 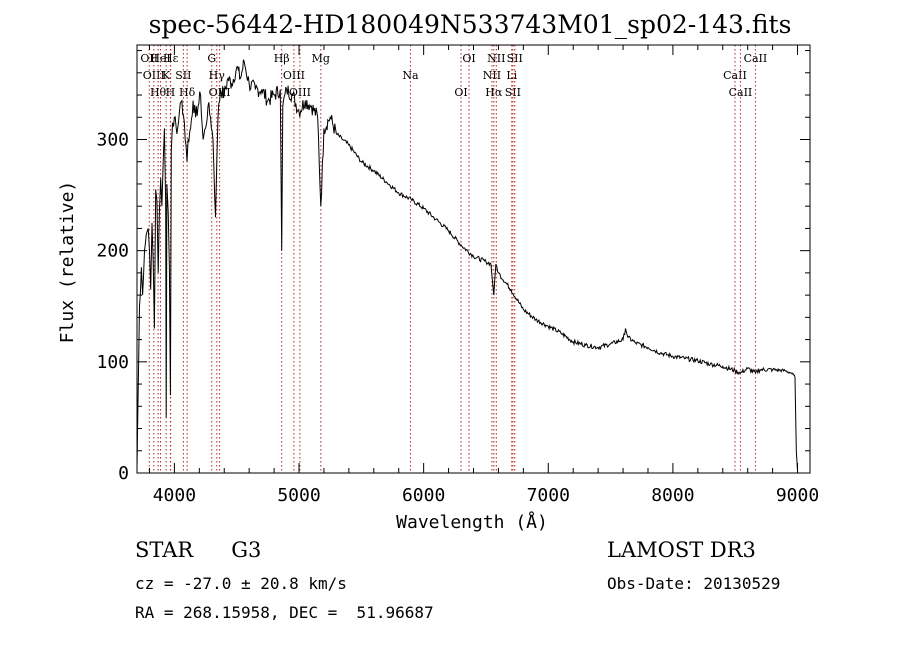 I want to click on x-tick-label: 8000, so click(x=672, y=495).